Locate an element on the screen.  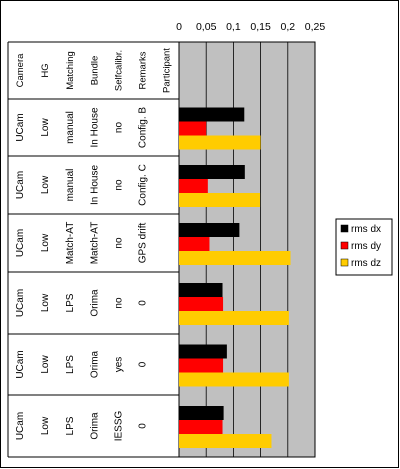
legend-label: rms dy is located at coordinates (366, 246).